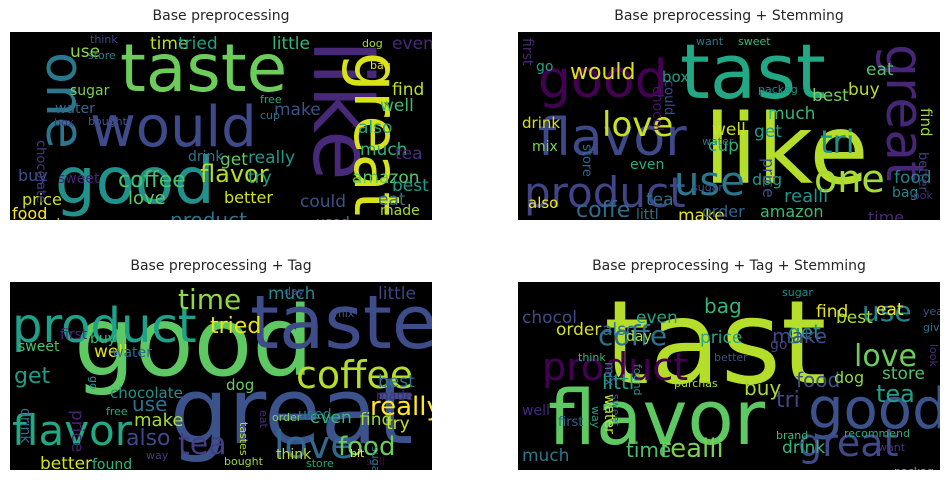  Describe the element at coordinates (914, 468) in the screenshot. I see `word-packag: packag` at that location.